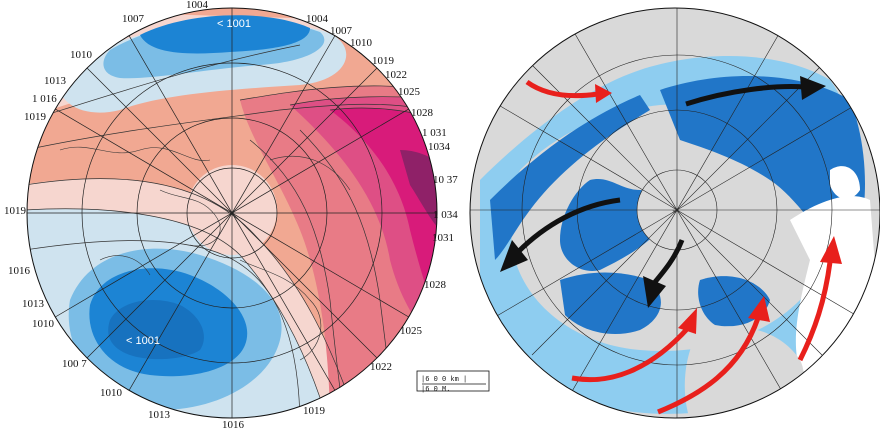 This screenshot has width=880, height=429. I want to click on cold-current-head-w, so click(514, 256).